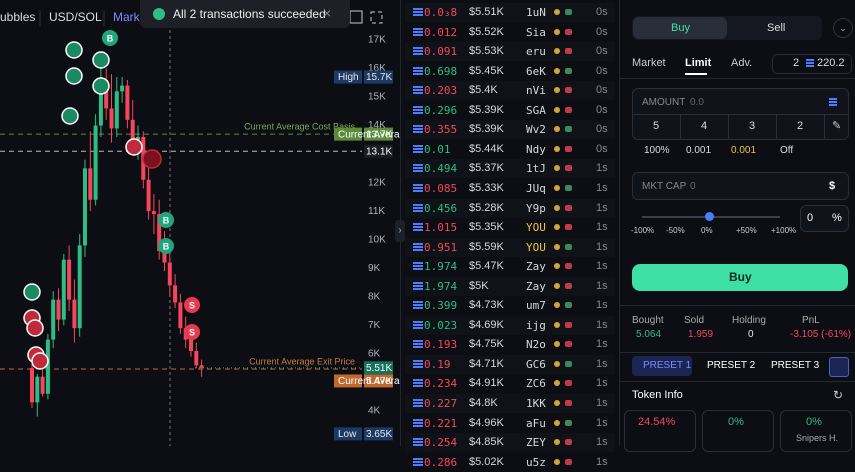 The width and height of the screenshot is (855, 472). What do you see at coordinates (192, 332) in the screenshot?
I see `marker-label: S` at bounding box center [192, 332].